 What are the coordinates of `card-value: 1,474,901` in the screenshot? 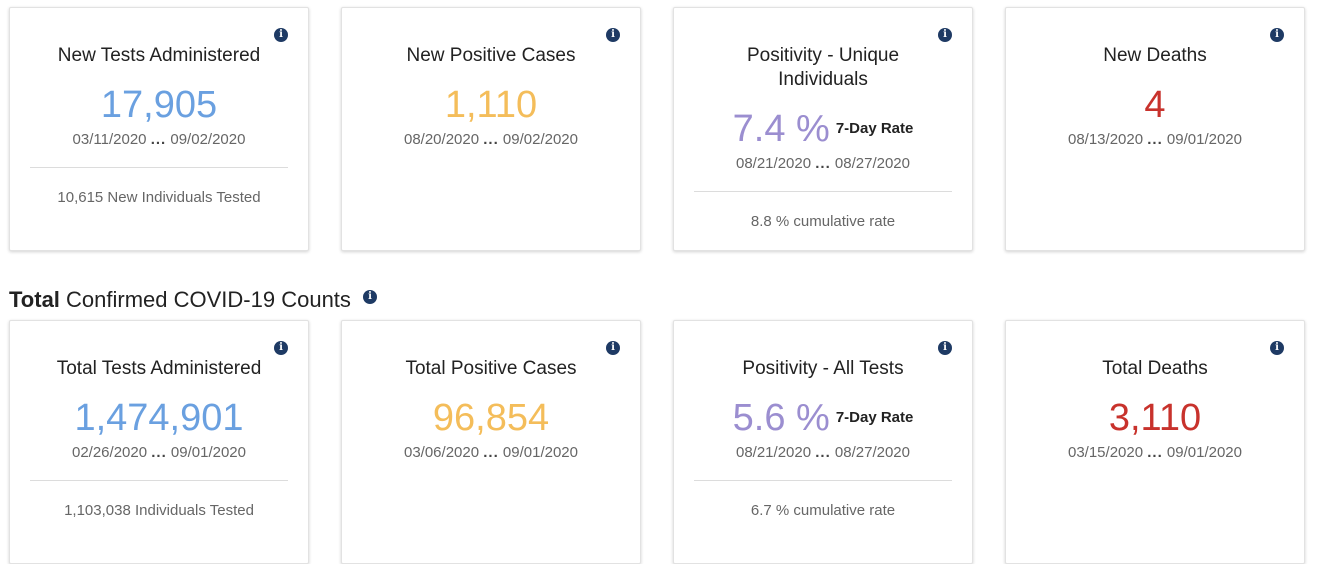 It's located at (159, 418).